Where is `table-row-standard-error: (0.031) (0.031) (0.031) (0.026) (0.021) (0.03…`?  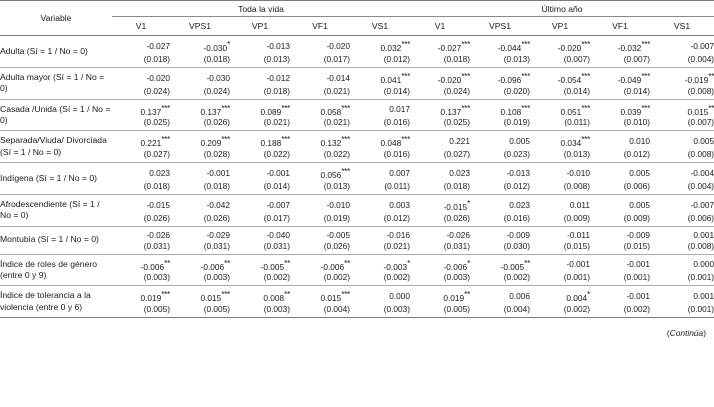
table-row-standard-error: (0.031) (0.031) (0.031) (0.026) (0.021) (0.03… is located at coordinates (357, 247).